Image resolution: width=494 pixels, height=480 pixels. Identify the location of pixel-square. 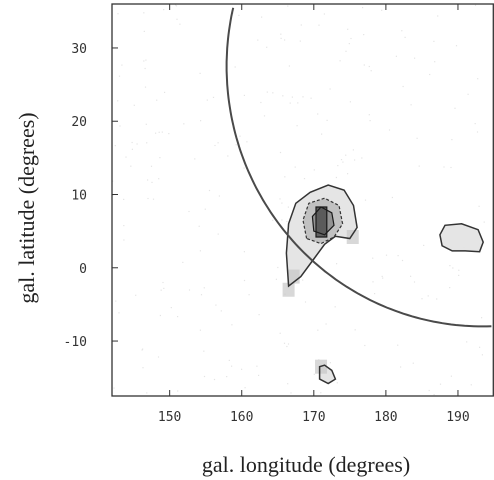
(352, 237).